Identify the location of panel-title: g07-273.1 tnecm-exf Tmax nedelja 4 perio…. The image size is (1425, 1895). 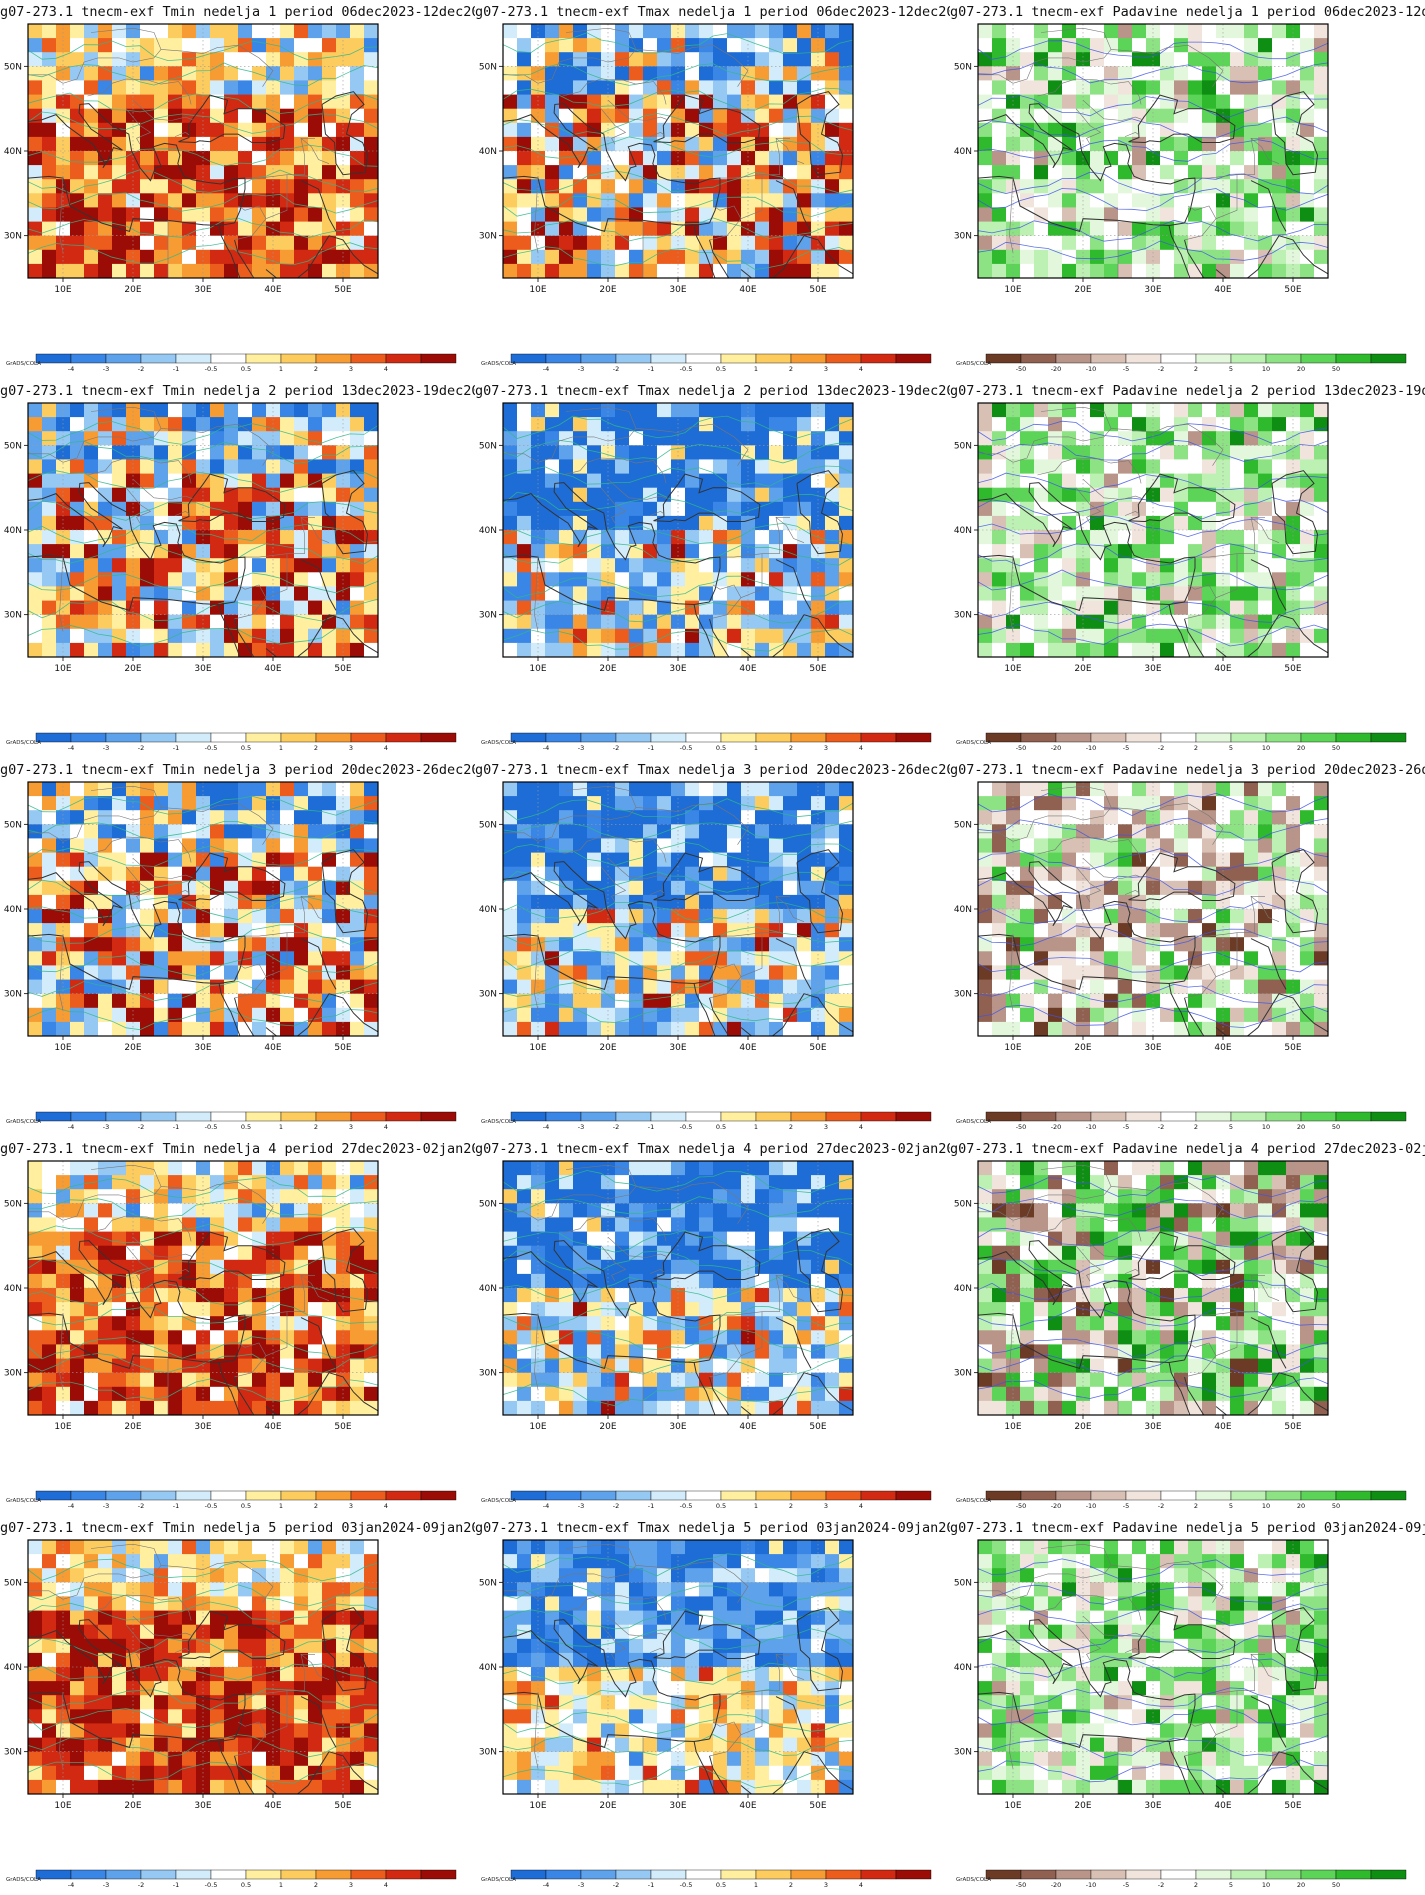
(712, 1149).